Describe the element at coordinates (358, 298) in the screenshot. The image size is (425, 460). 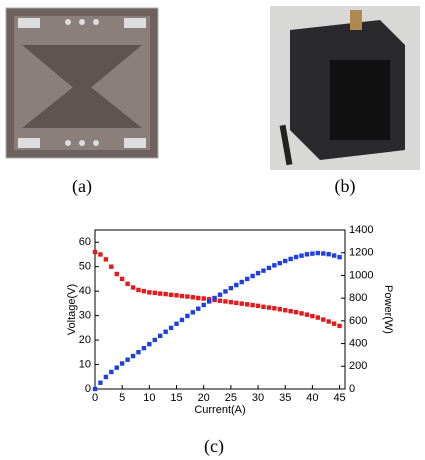
I see `y2-tick-label: 800` at that location.